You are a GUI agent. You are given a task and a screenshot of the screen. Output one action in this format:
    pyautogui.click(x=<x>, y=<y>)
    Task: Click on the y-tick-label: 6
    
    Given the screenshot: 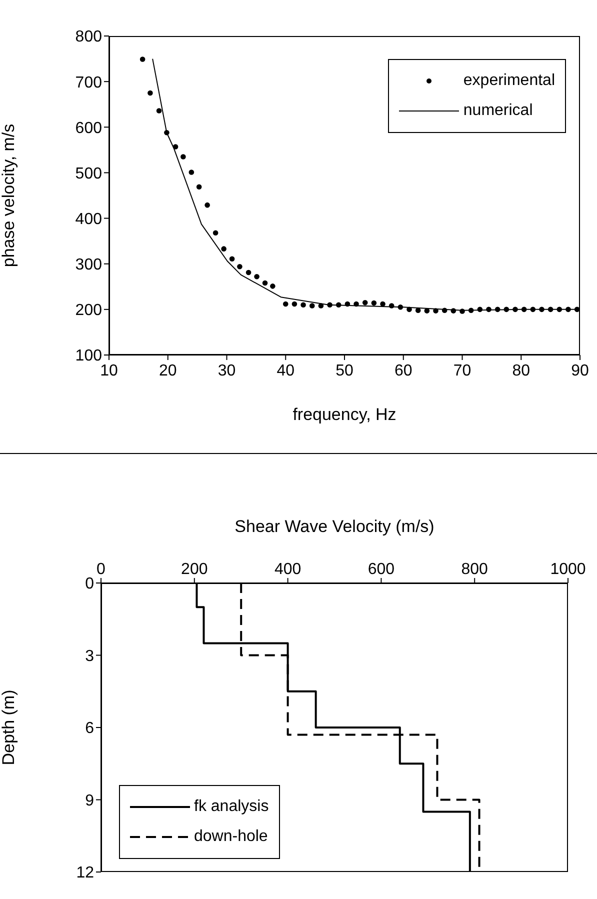 What is the action you would take?
    pyautogui.click(x=89, y=729)
    